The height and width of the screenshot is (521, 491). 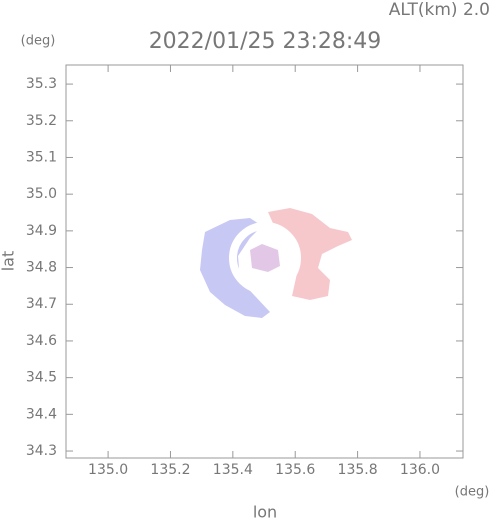 I want to click on x-unit: (deg), so click(x=472, y=492).